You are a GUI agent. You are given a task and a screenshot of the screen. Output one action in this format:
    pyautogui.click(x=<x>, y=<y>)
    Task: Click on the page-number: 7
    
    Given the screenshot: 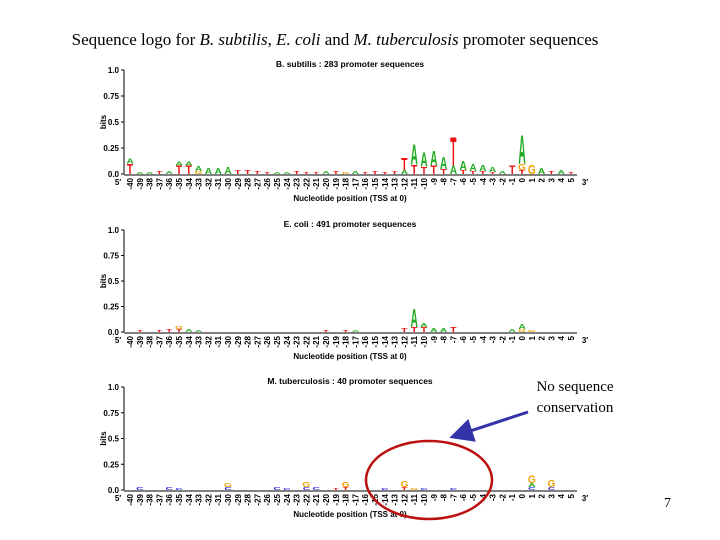 What is the action you would take?
    pyautogui.click(x=667, y=503)
    